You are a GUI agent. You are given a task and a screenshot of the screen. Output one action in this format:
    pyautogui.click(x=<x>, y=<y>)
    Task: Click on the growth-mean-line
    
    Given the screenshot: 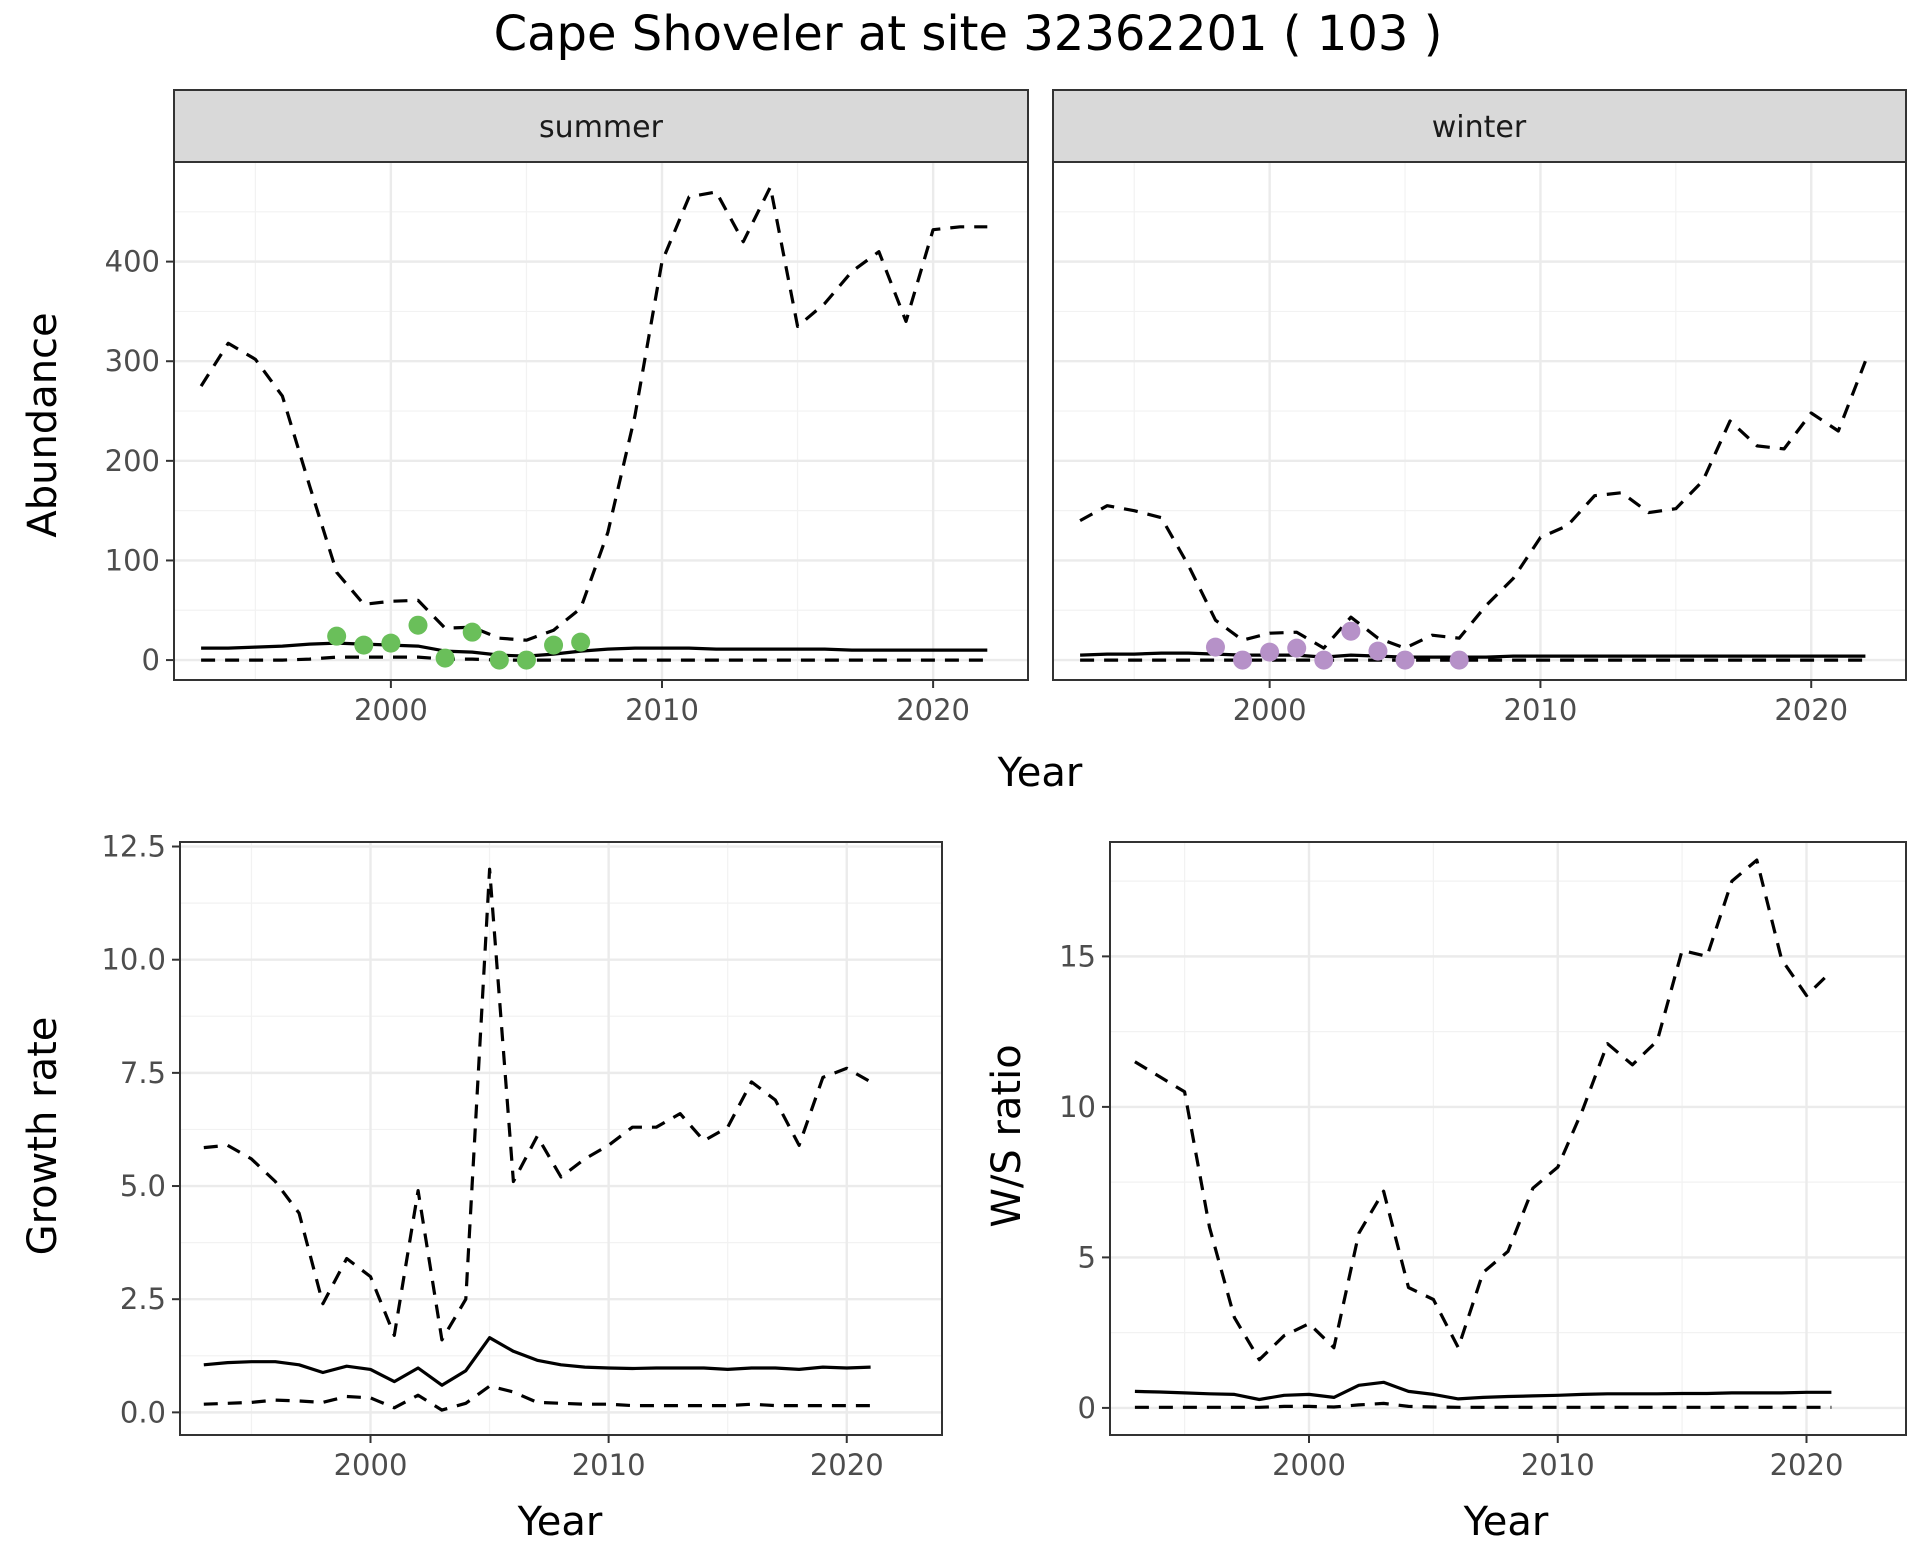 What is the action you would take?
    pyautogui.click(x=537, y=1361)
    